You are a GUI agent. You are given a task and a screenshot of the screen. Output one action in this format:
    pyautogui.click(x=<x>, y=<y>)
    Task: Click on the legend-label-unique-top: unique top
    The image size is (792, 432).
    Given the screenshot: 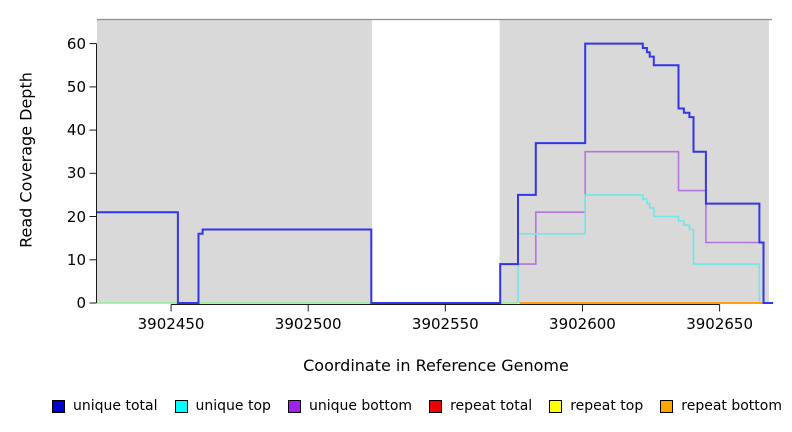 What is the action you would take?
    pyautogui.click(x=233, y=406)
    